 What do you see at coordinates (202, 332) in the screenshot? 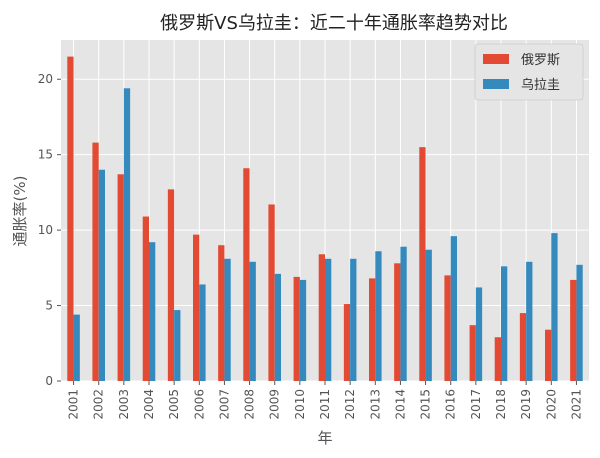
I see `bar-uruguay-2006` at bounding box center [202, 332].